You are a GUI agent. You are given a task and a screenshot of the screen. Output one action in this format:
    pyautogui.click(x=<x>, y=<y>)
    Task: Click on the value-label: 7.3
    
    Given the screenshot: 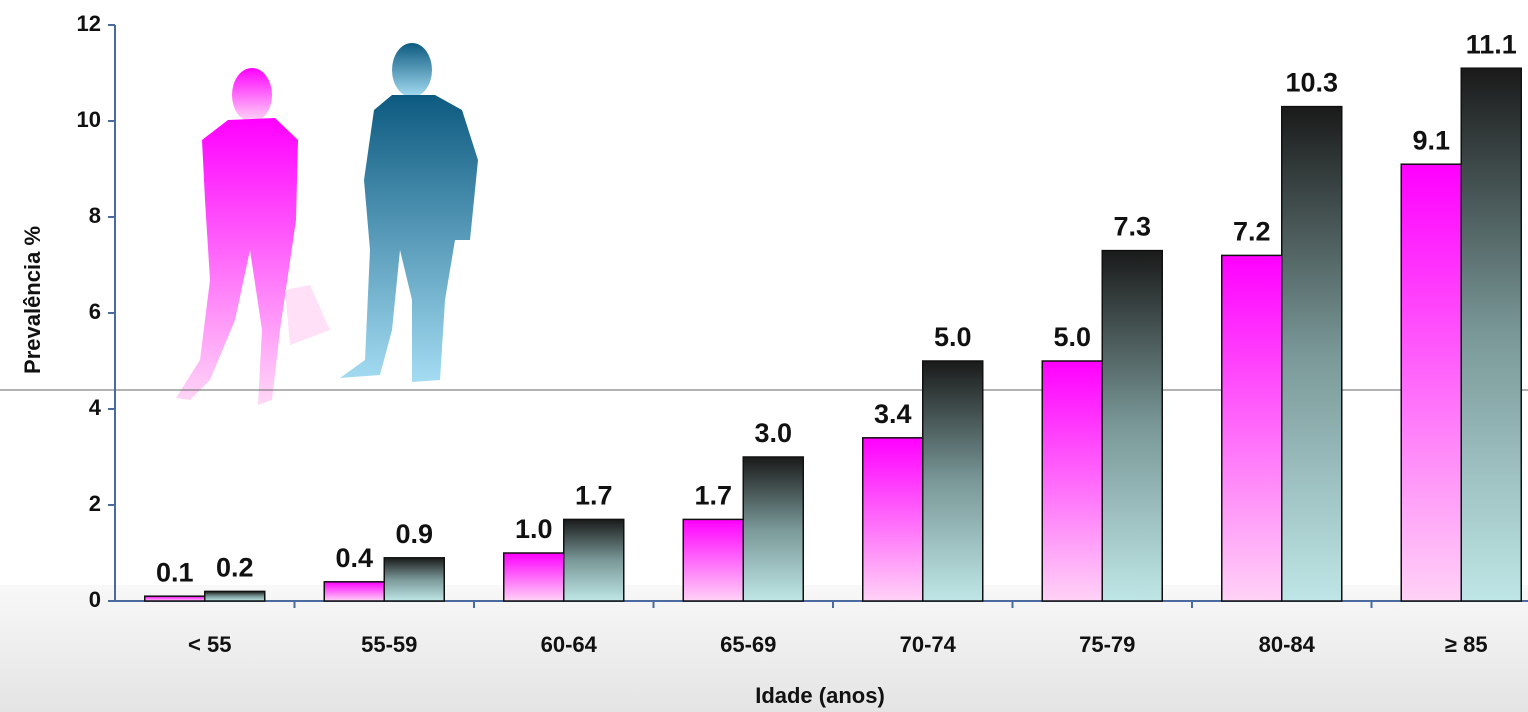 What is the action you would take?
    pyautogui.click(x=1132, y=227)
    